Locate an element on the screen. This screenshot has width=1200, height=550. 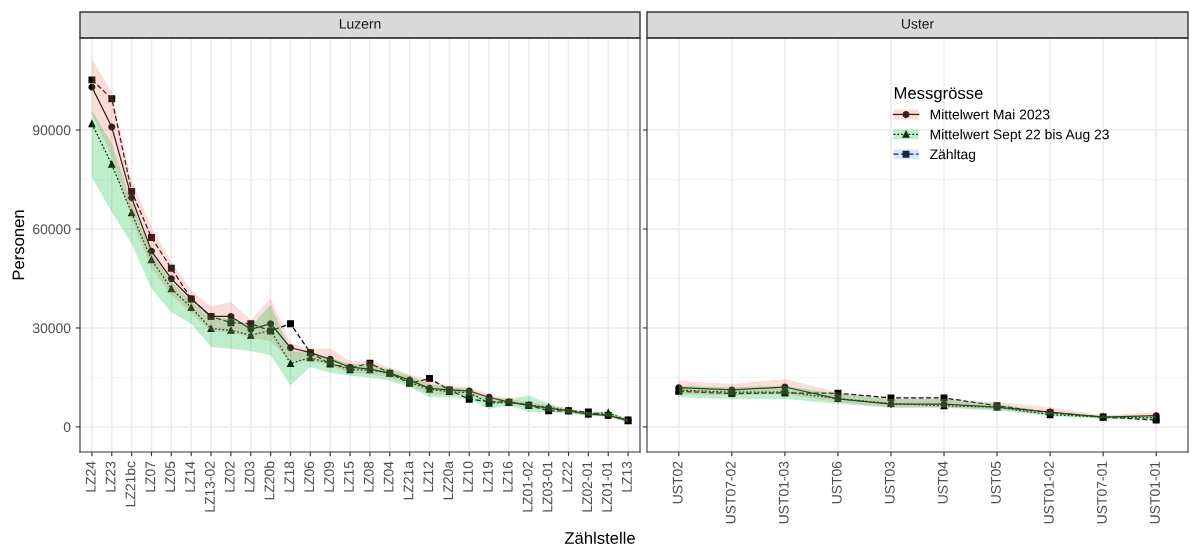
x-tick-label: UST04 is located at coordinates (942, 482).